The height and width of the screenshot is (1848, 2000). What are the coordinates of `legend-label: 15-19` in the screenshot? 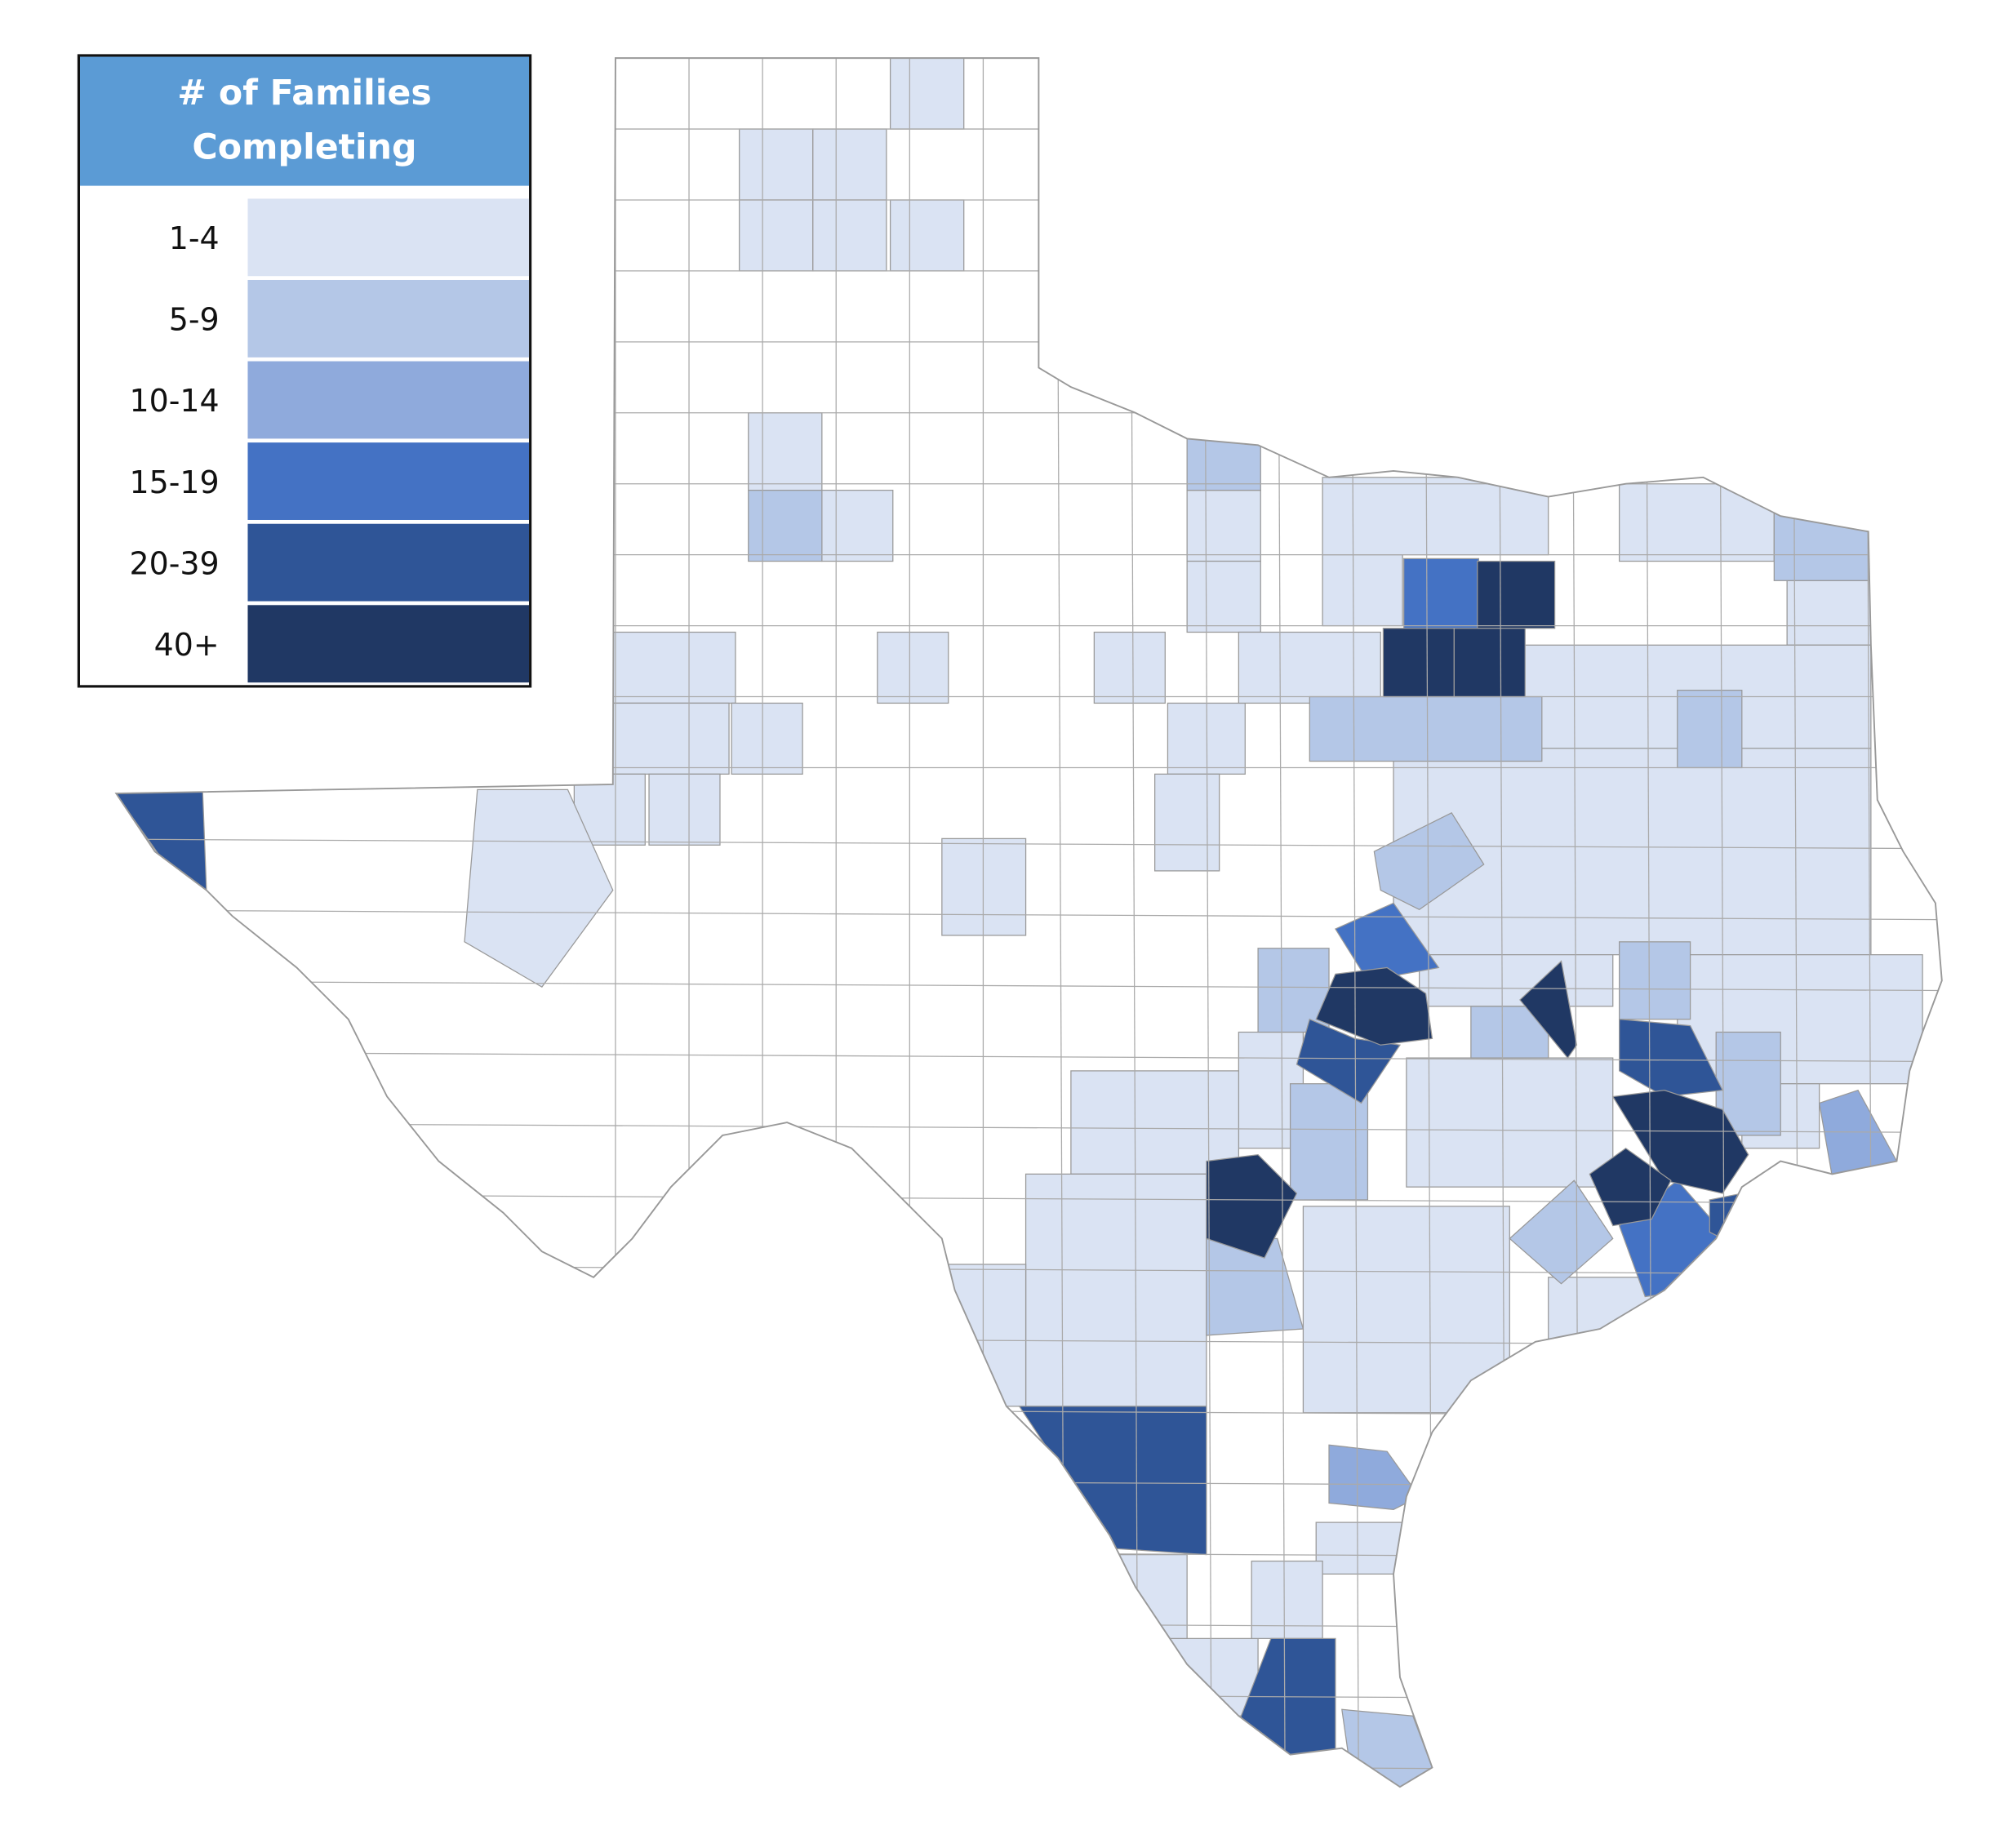 It's located at (175, 482).